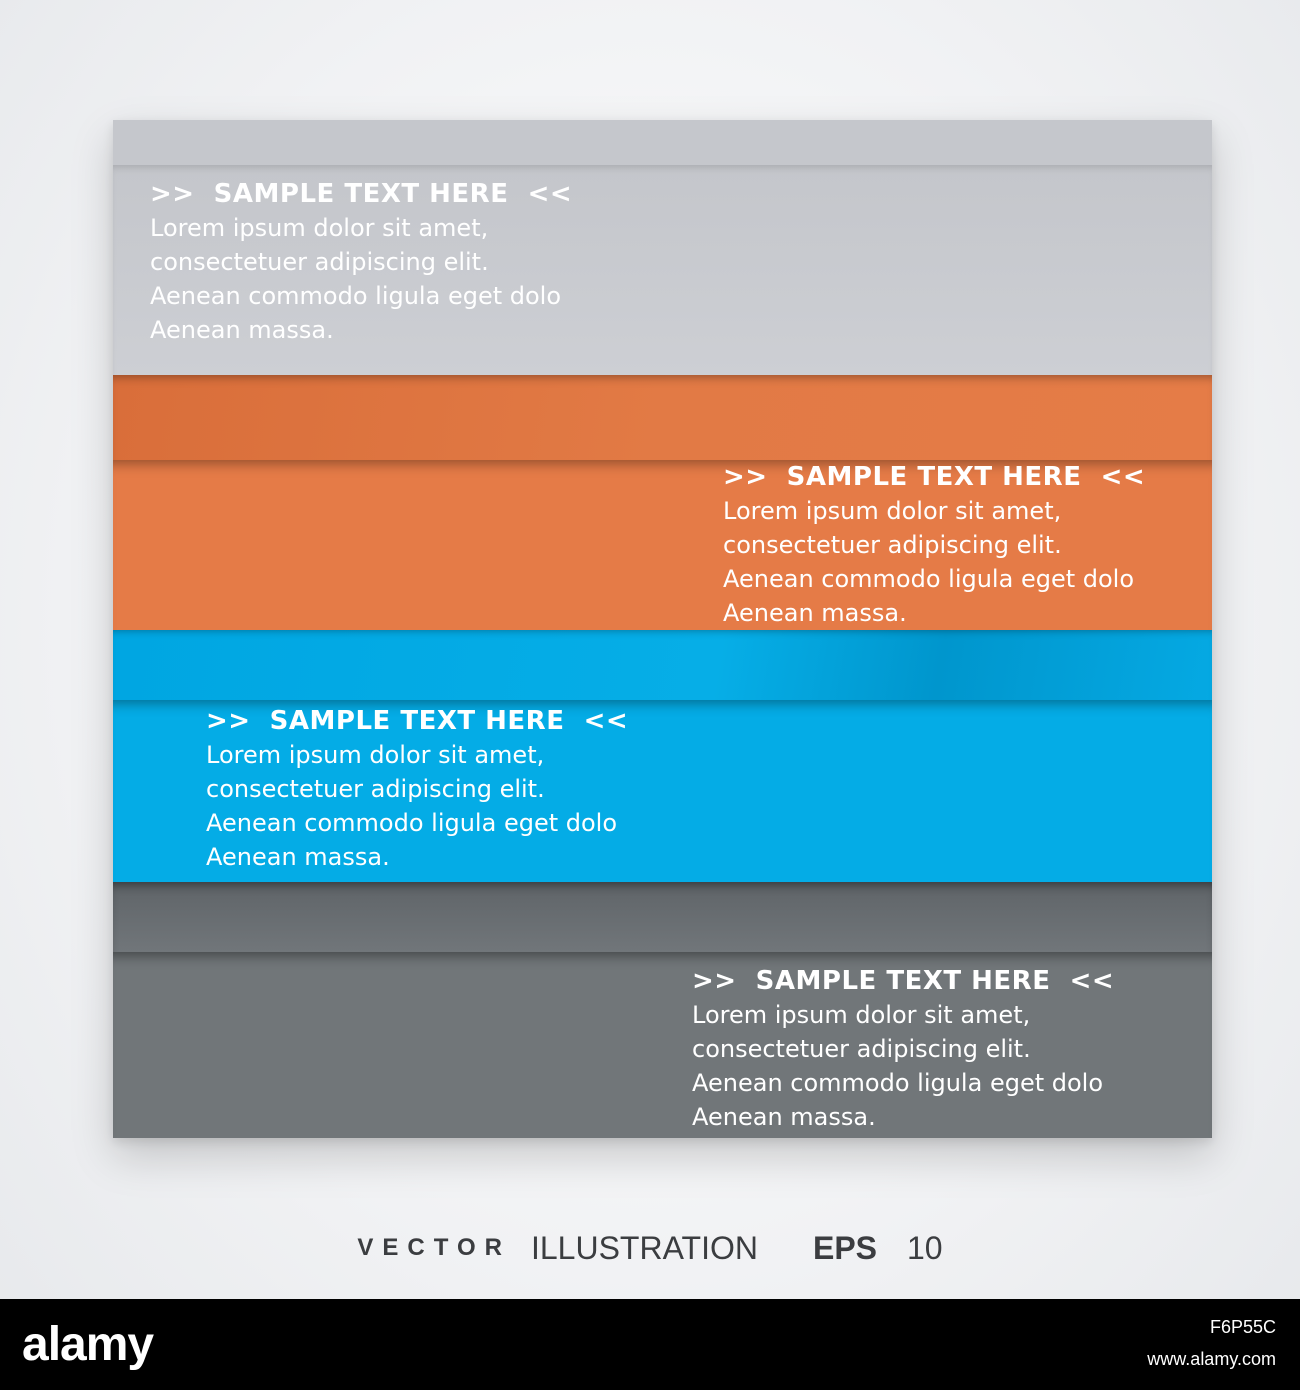  What do you see at coordinates (1242, 1327) in the screenshot?
I see `image-id: F6P55C` at bounding box center [1242, 1327].